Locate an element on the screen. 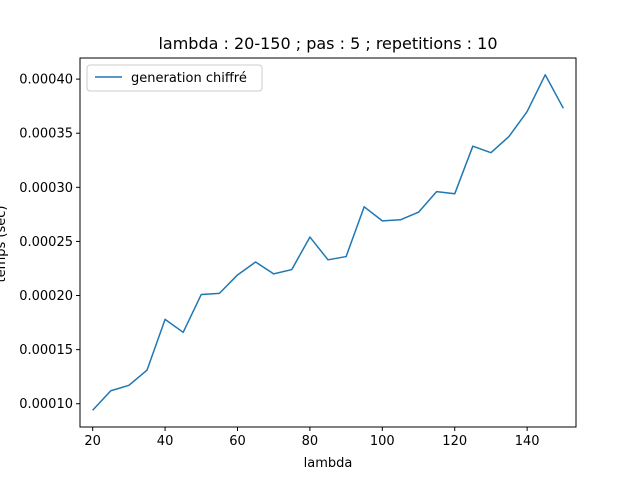 The width and height of the screenshot is (640, 480). y-tick-label: 0.00025 is located at coordinates (46, 242).